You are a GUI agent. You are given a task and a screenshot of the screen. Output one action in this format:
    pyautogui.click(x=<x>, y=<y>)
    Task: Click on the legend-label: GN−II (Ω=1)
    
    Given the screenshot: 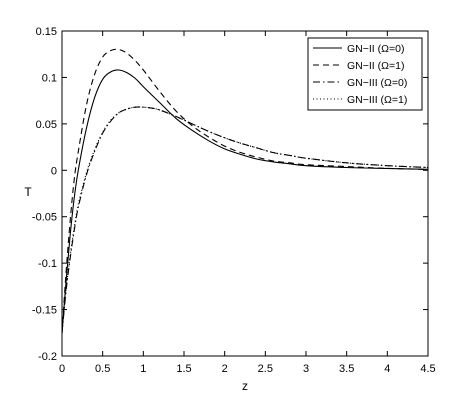 What is the action you would take?
    pyautogui.click(x=375, y=66)
    